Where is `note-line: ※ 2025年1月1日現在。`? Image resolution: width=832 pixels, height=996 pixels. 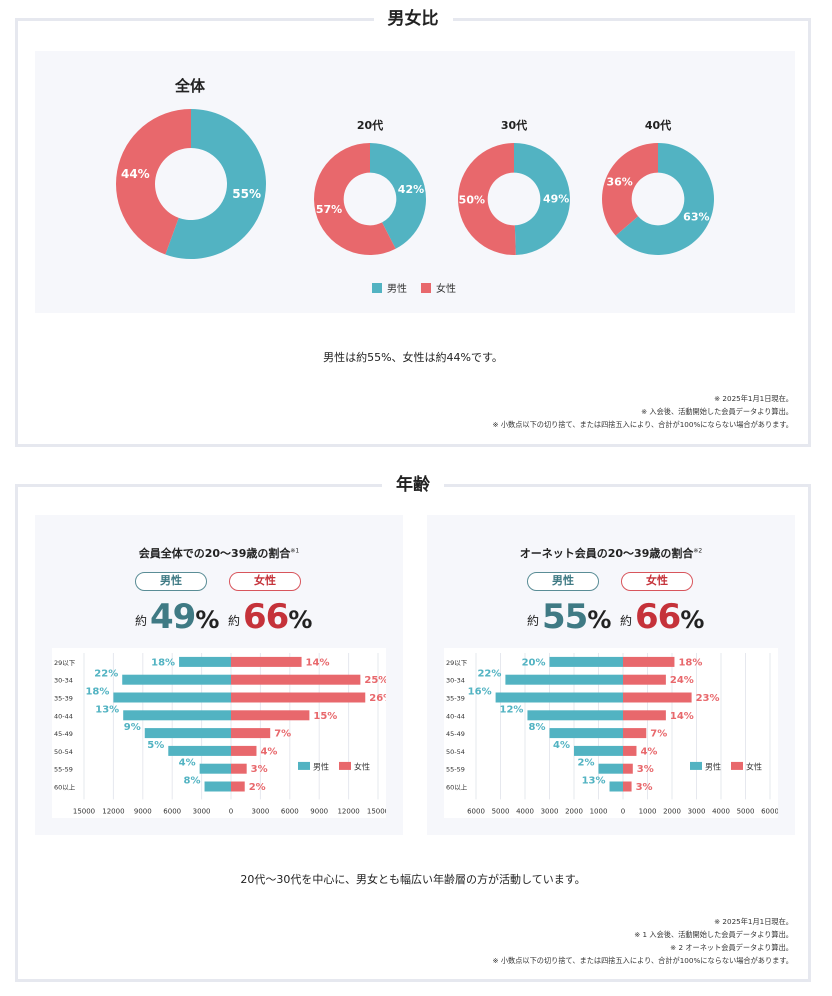
note-line: ※ 2025年1月1日現在。 is located at coordinates (753, 398).